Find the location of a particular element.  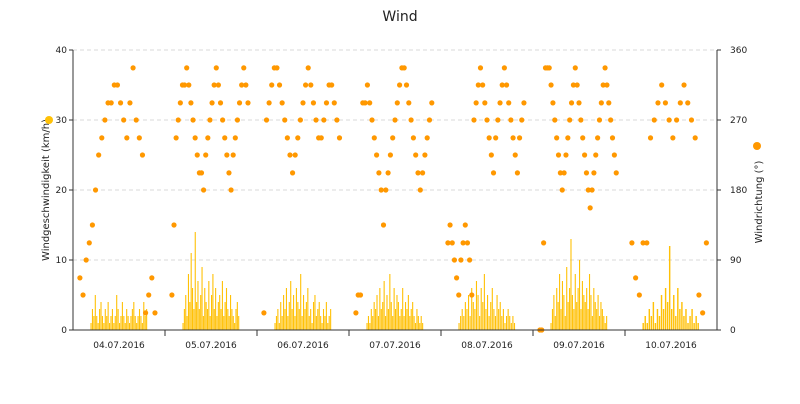

y-right-tick-label: 360 is located at coordinates (738, 51).